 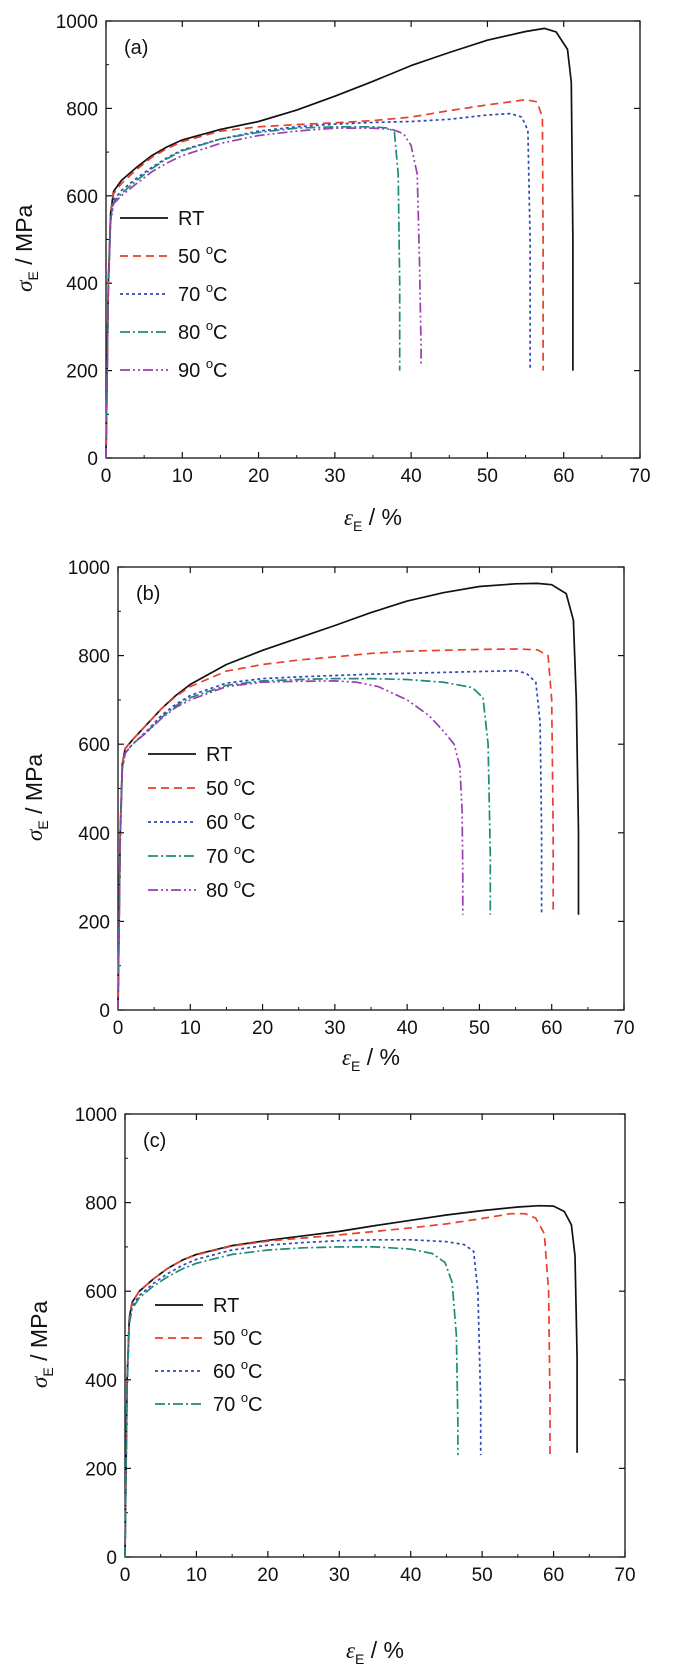 What do you see at coordinates (220, 857) in the screenshot?
I see `legend-label-value: 70` at bounding box center [220, 857].